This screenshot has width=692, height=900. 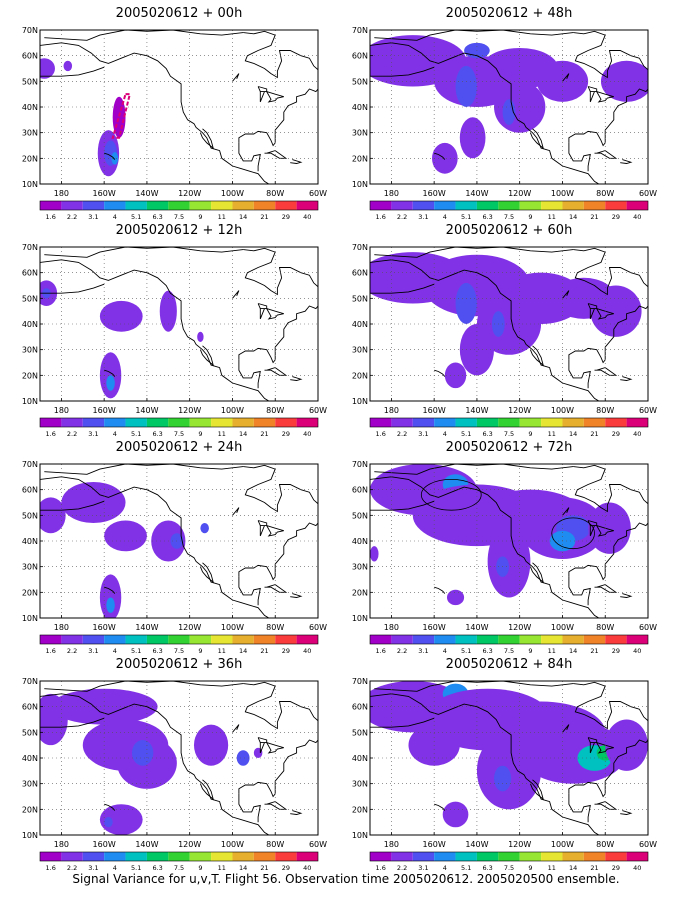 What do you see at coordinates (189, 193) in the screenshot?
I see `lon-label: 120W` at bounding box center [189, 193].